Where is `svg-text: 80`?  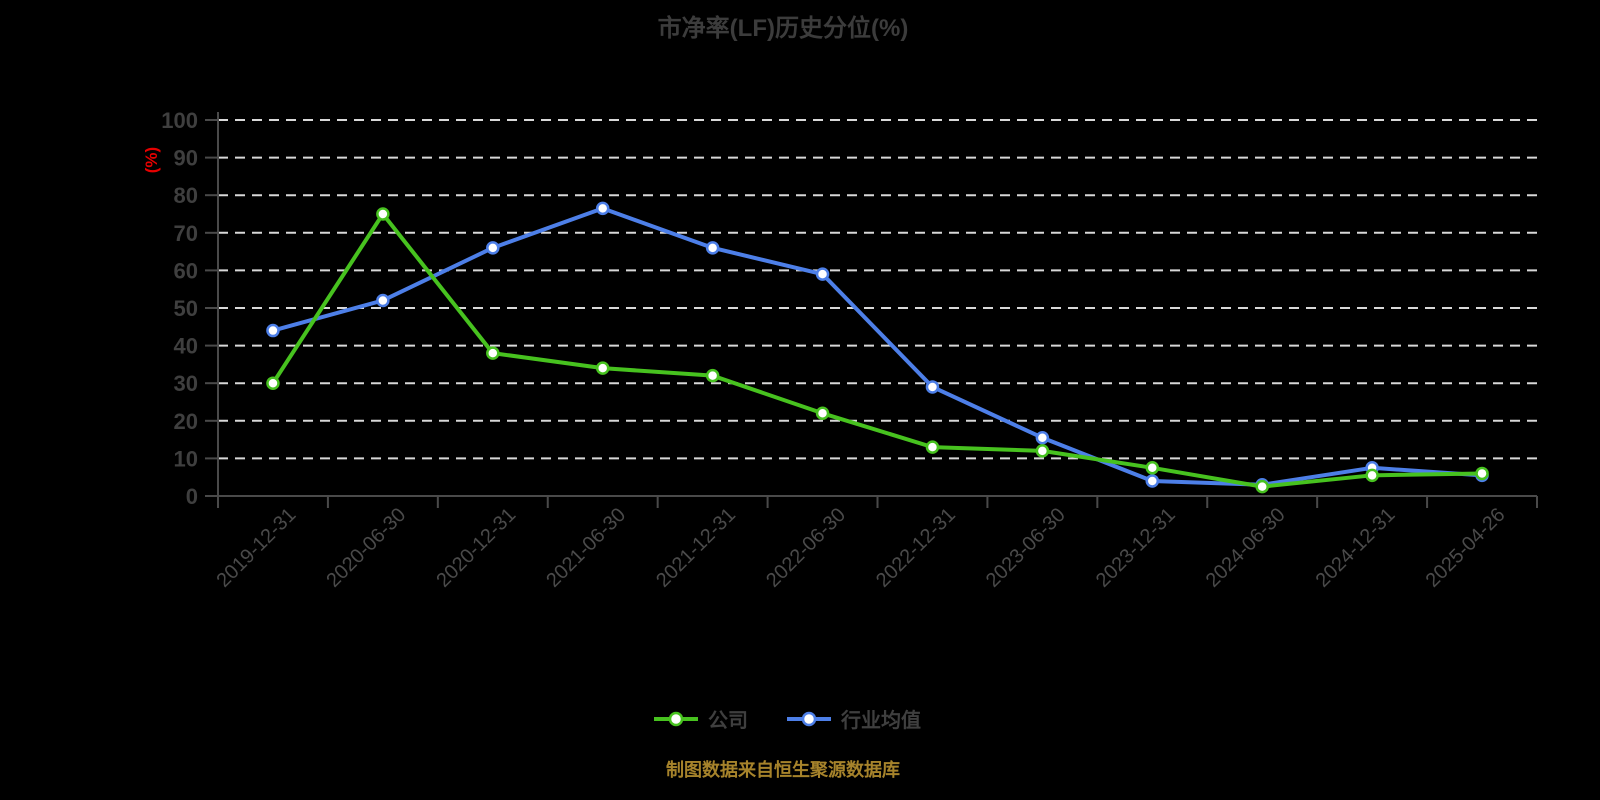 svg-text: 80 is located at coordinates (186, 195).